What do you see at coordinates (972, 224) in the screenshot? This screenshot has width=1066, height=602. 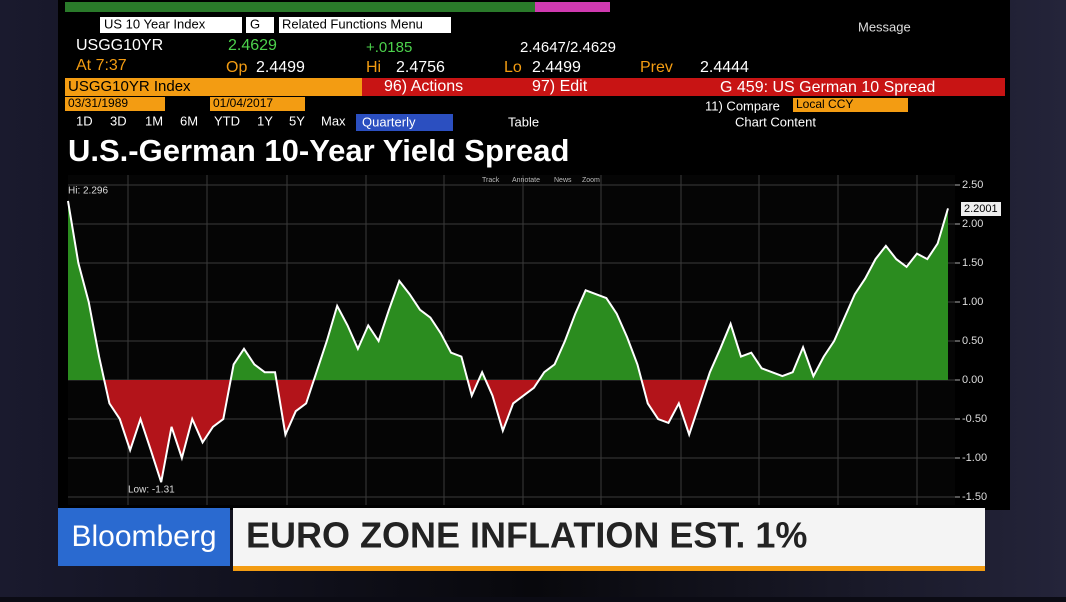 I see `y-tick-label: 2.00` at bounding box center [972, 224].